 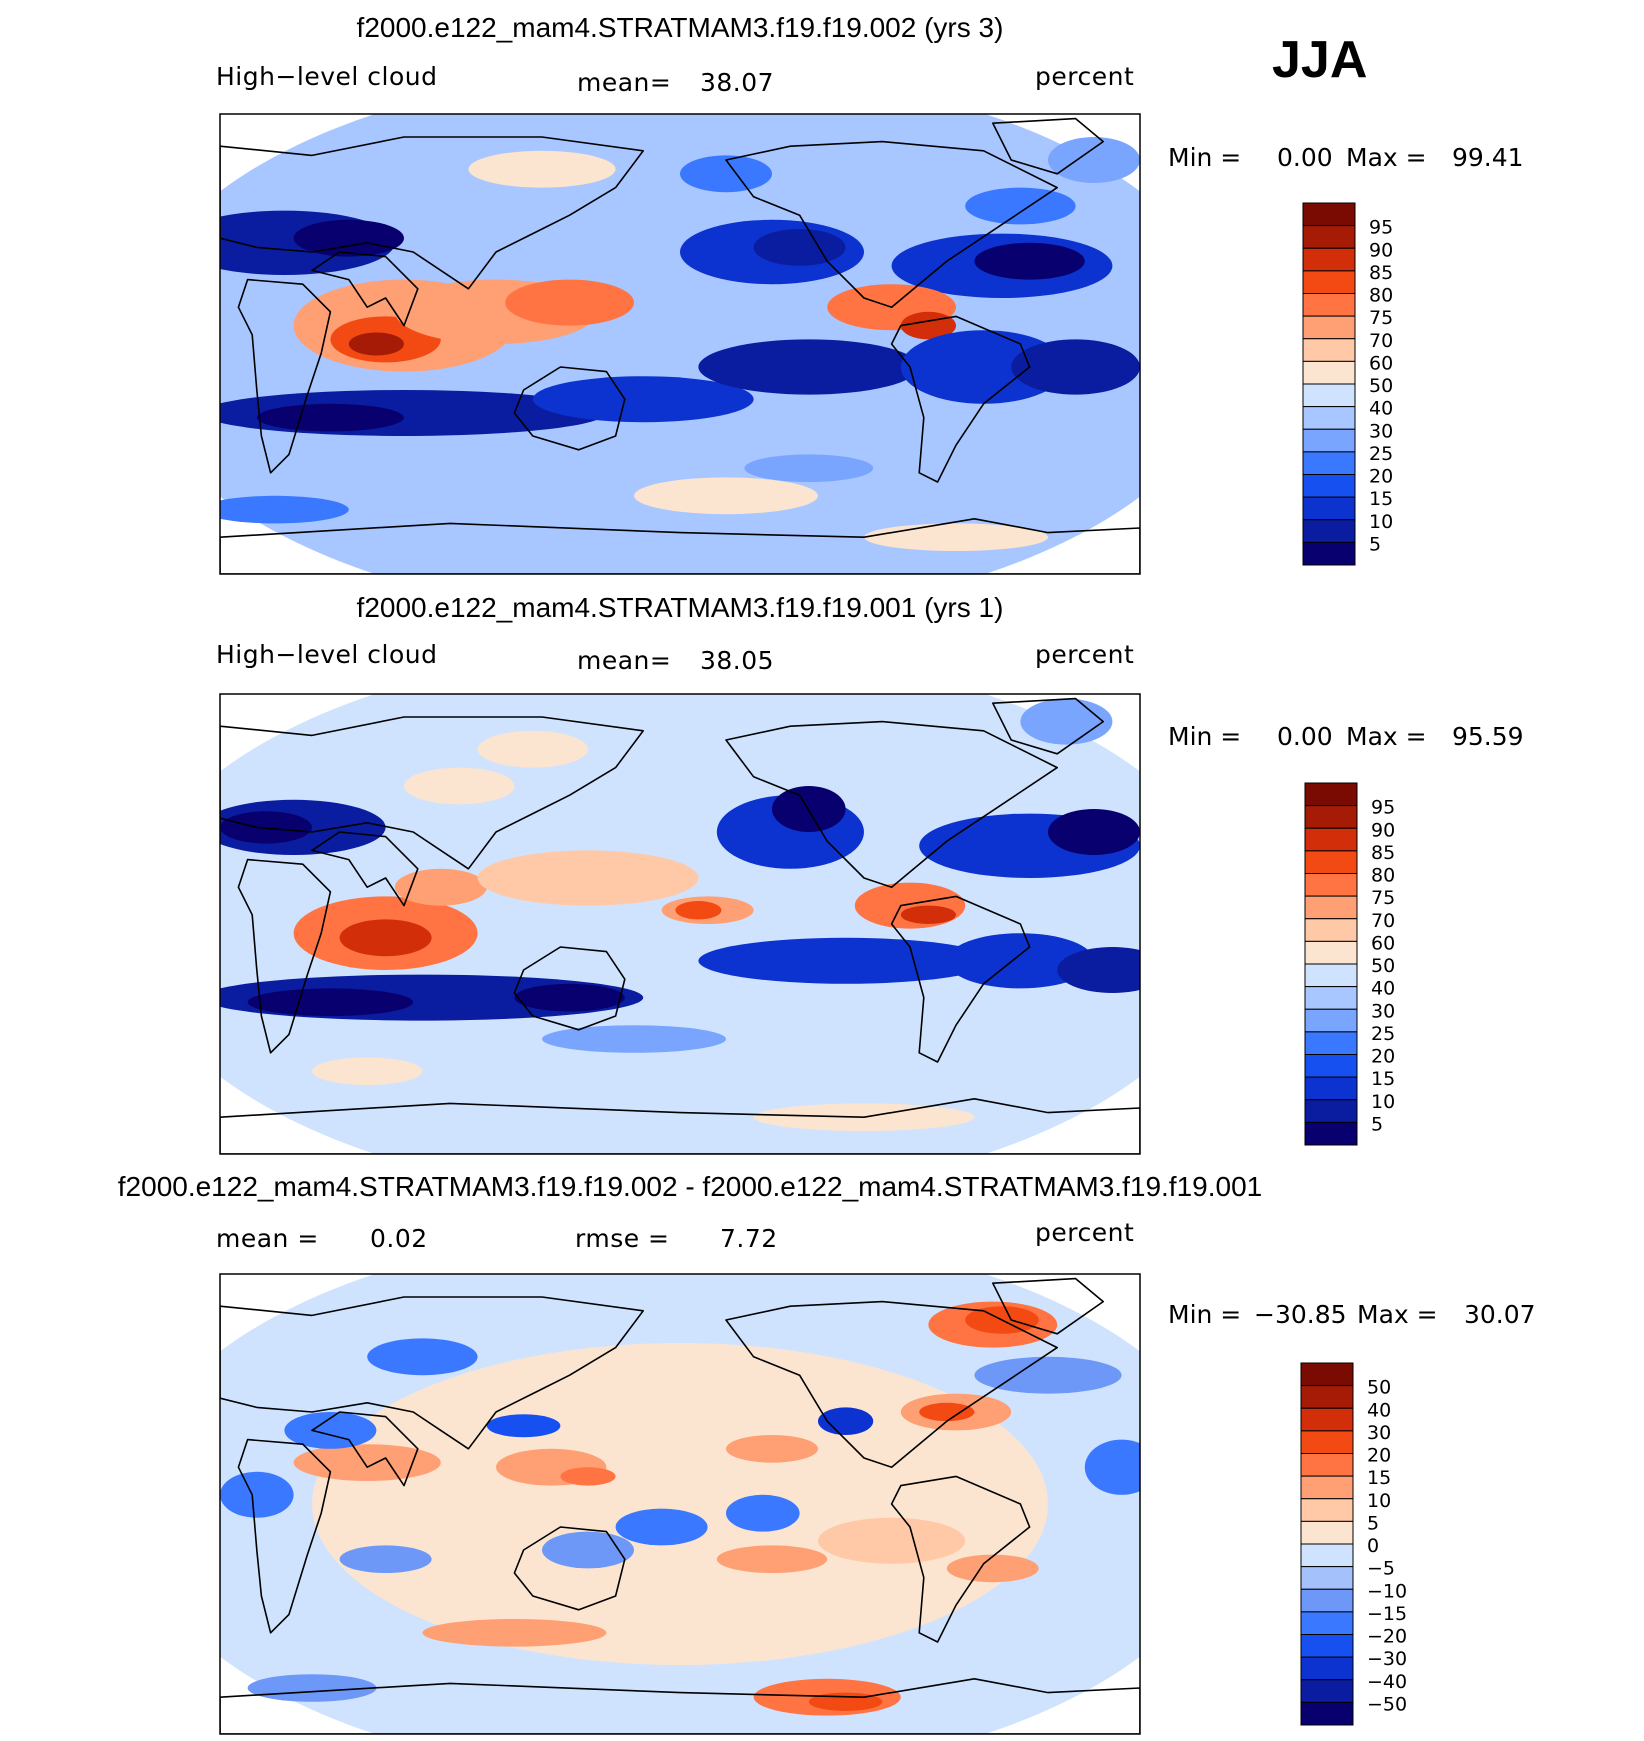 I want to click on colorbar-tick-label: −10, so click(x=1387, y=1591).